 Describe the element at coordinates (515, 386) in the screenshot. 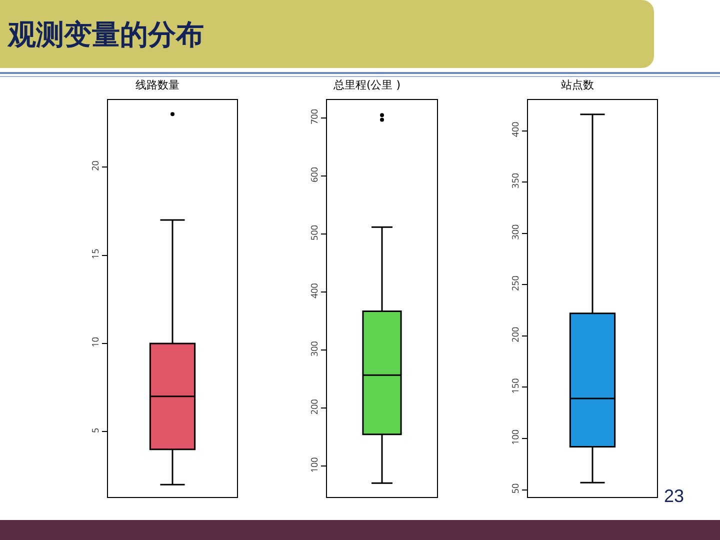

I see `y-tick-label: 150` at that location.